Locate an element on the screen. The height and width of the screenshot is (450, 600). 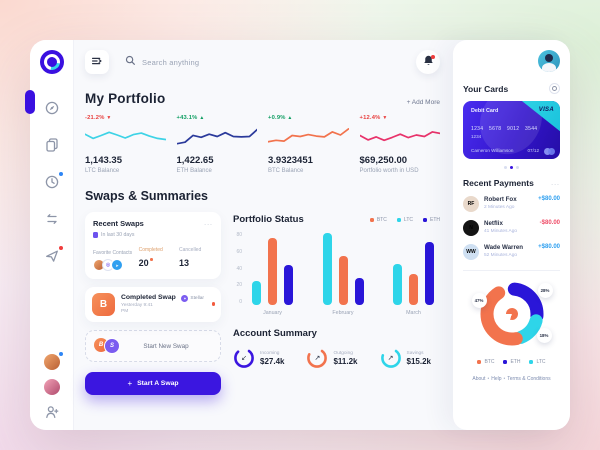
payment-amount: -$80.00 is located at coordinates (549, 223).